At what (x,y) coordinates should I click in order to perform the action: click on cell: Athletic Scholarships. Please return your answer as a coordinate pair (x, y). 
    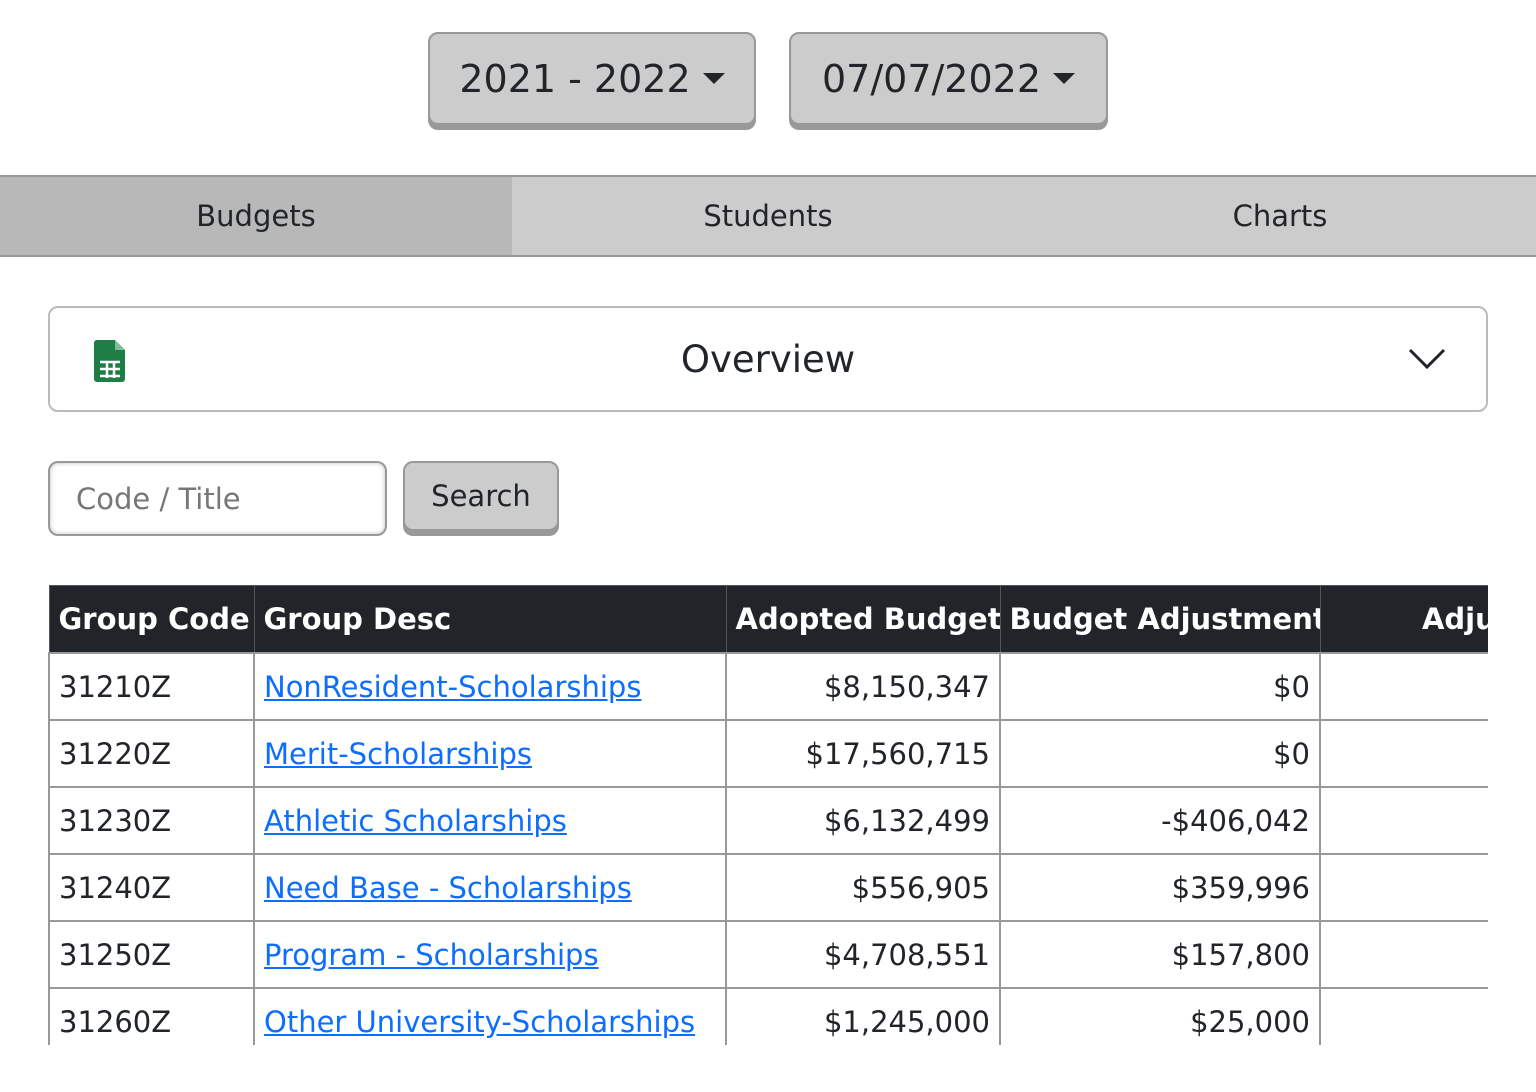
    Looking at the image, I should click on (490, 820).